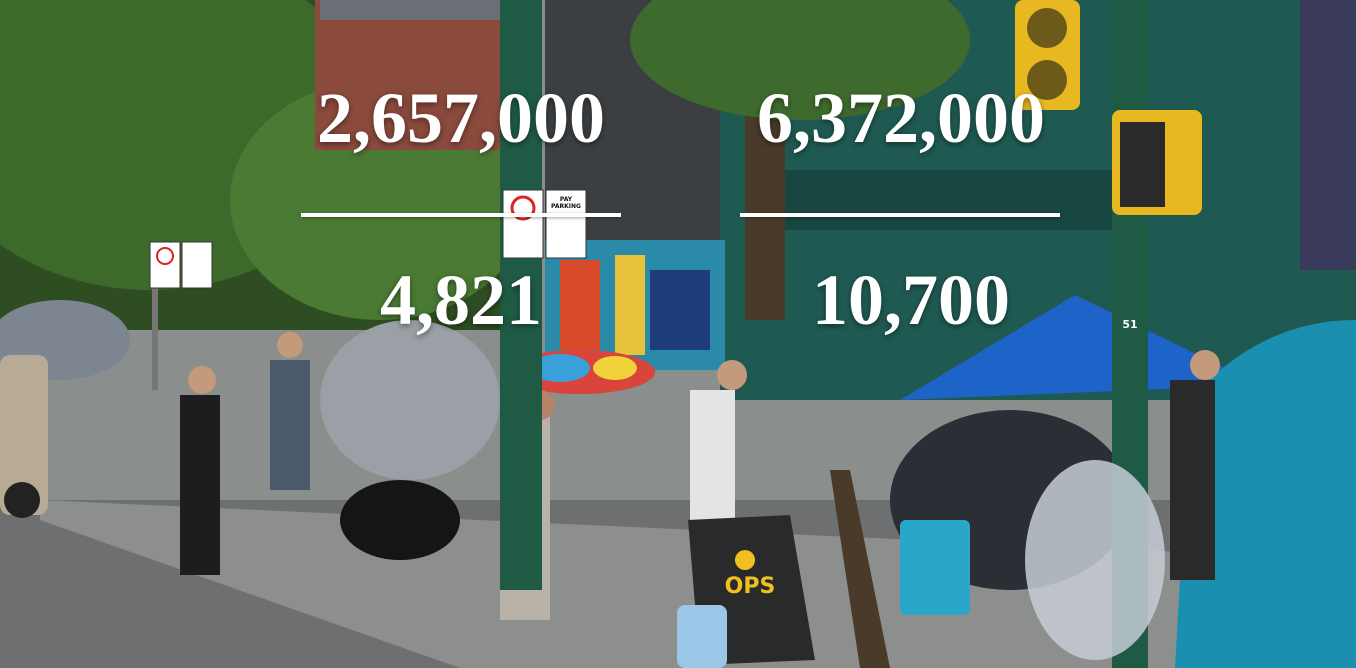  What do you see at coordinates (750, 586) in the screenshot?
I see `ops-sign-text: OPS` at bounding box center [750, 586].